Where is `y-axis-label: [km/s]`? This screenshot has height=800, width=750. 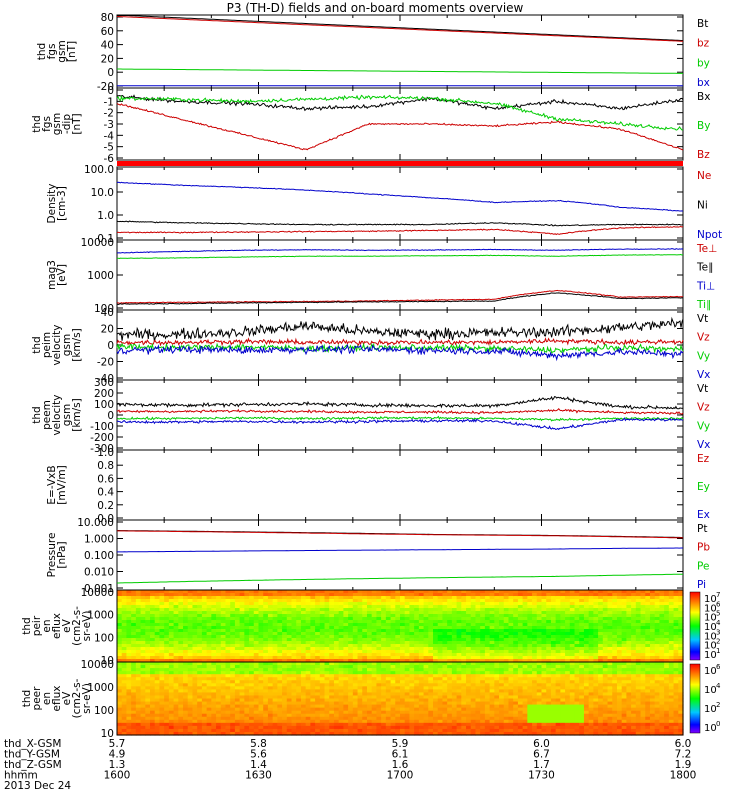 y-axis-label: [km/s] is located at coordinates (77, 345).